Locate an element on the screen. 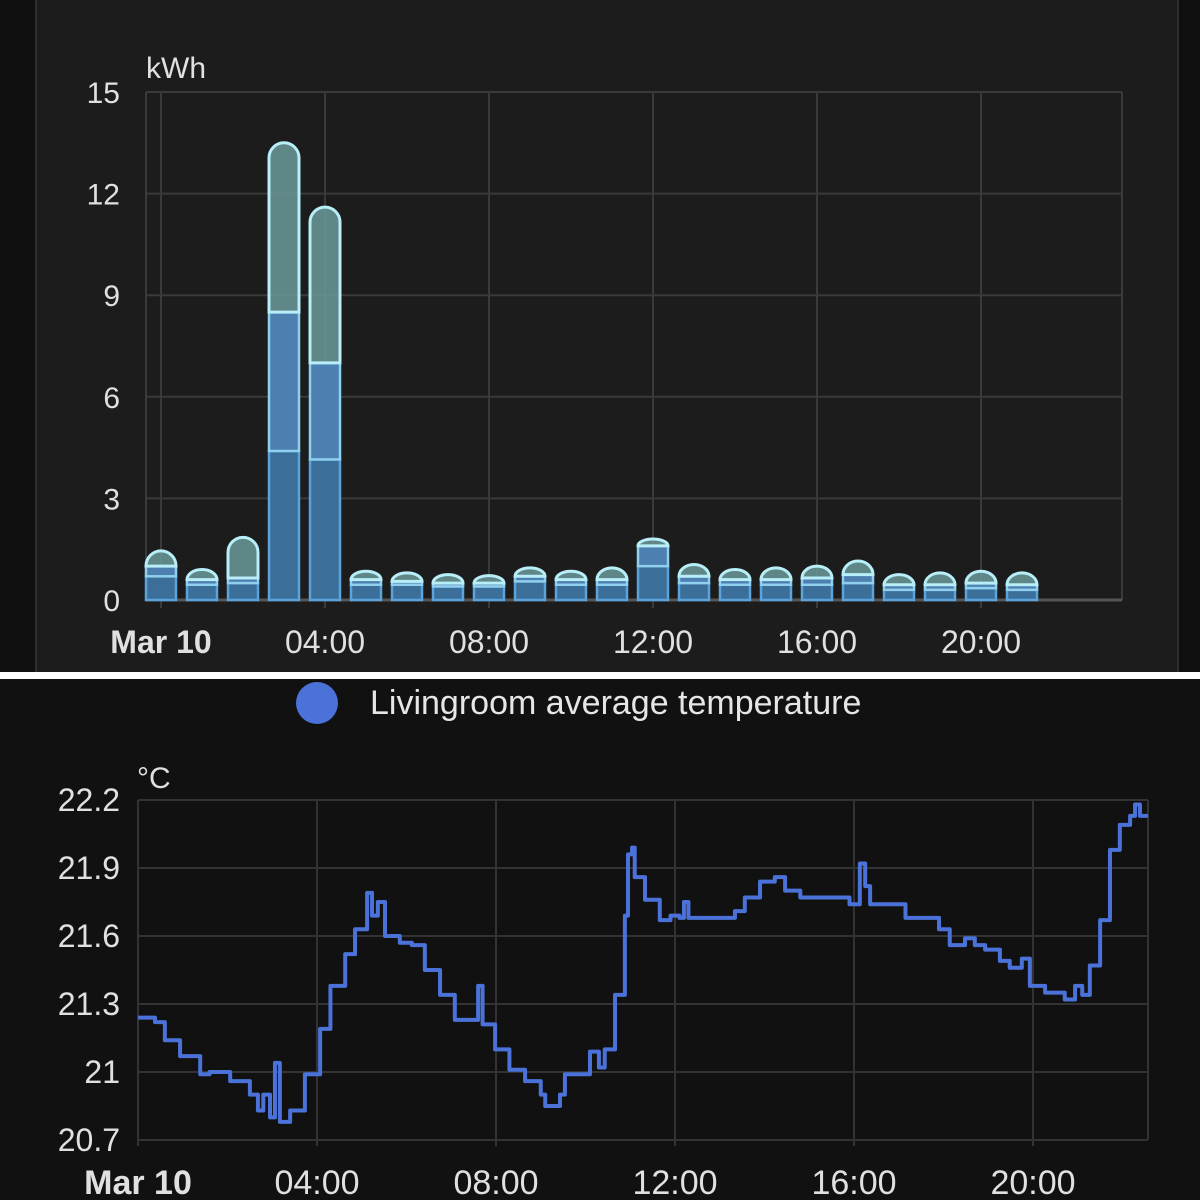 This screenshot has height=1200, width=1200. divider is located at coordinates (600, 675).